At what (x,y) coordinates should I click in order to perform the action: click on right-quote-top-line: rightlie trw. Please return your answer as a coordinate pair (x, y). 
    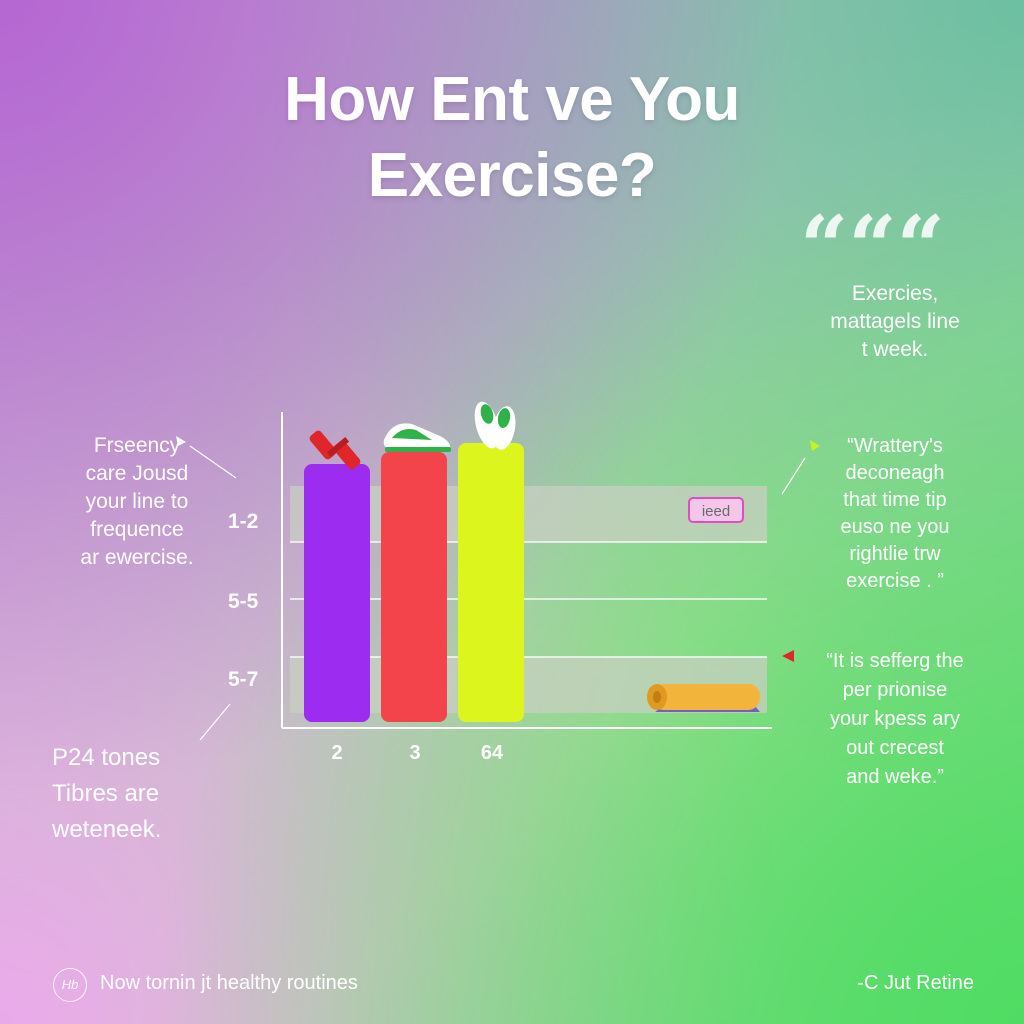
    Looking at the image, I should click on (895, 554).